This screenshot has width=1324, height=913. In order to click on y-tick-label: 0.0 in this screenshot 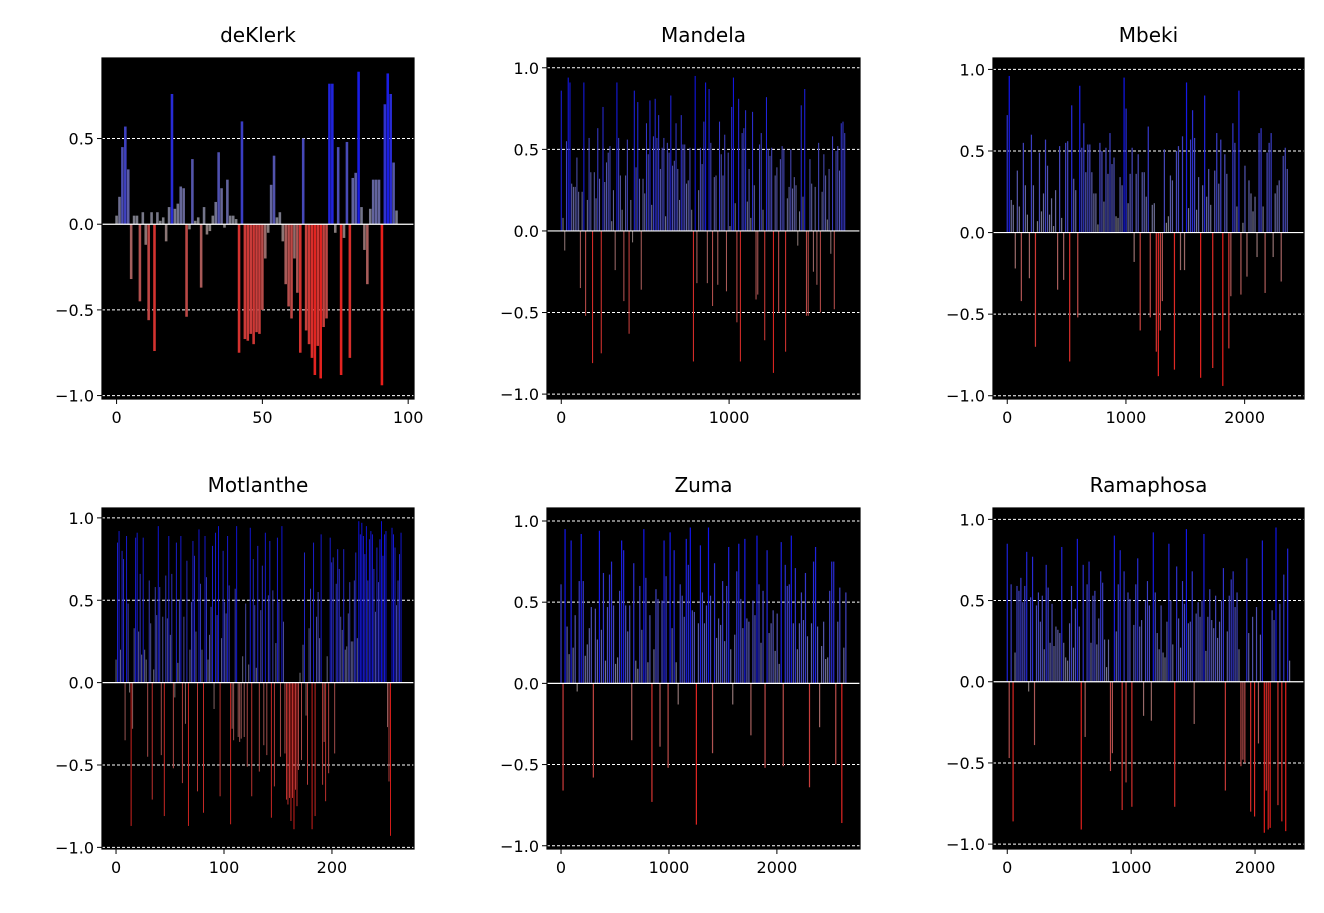, I will do `click(972, 682)`.